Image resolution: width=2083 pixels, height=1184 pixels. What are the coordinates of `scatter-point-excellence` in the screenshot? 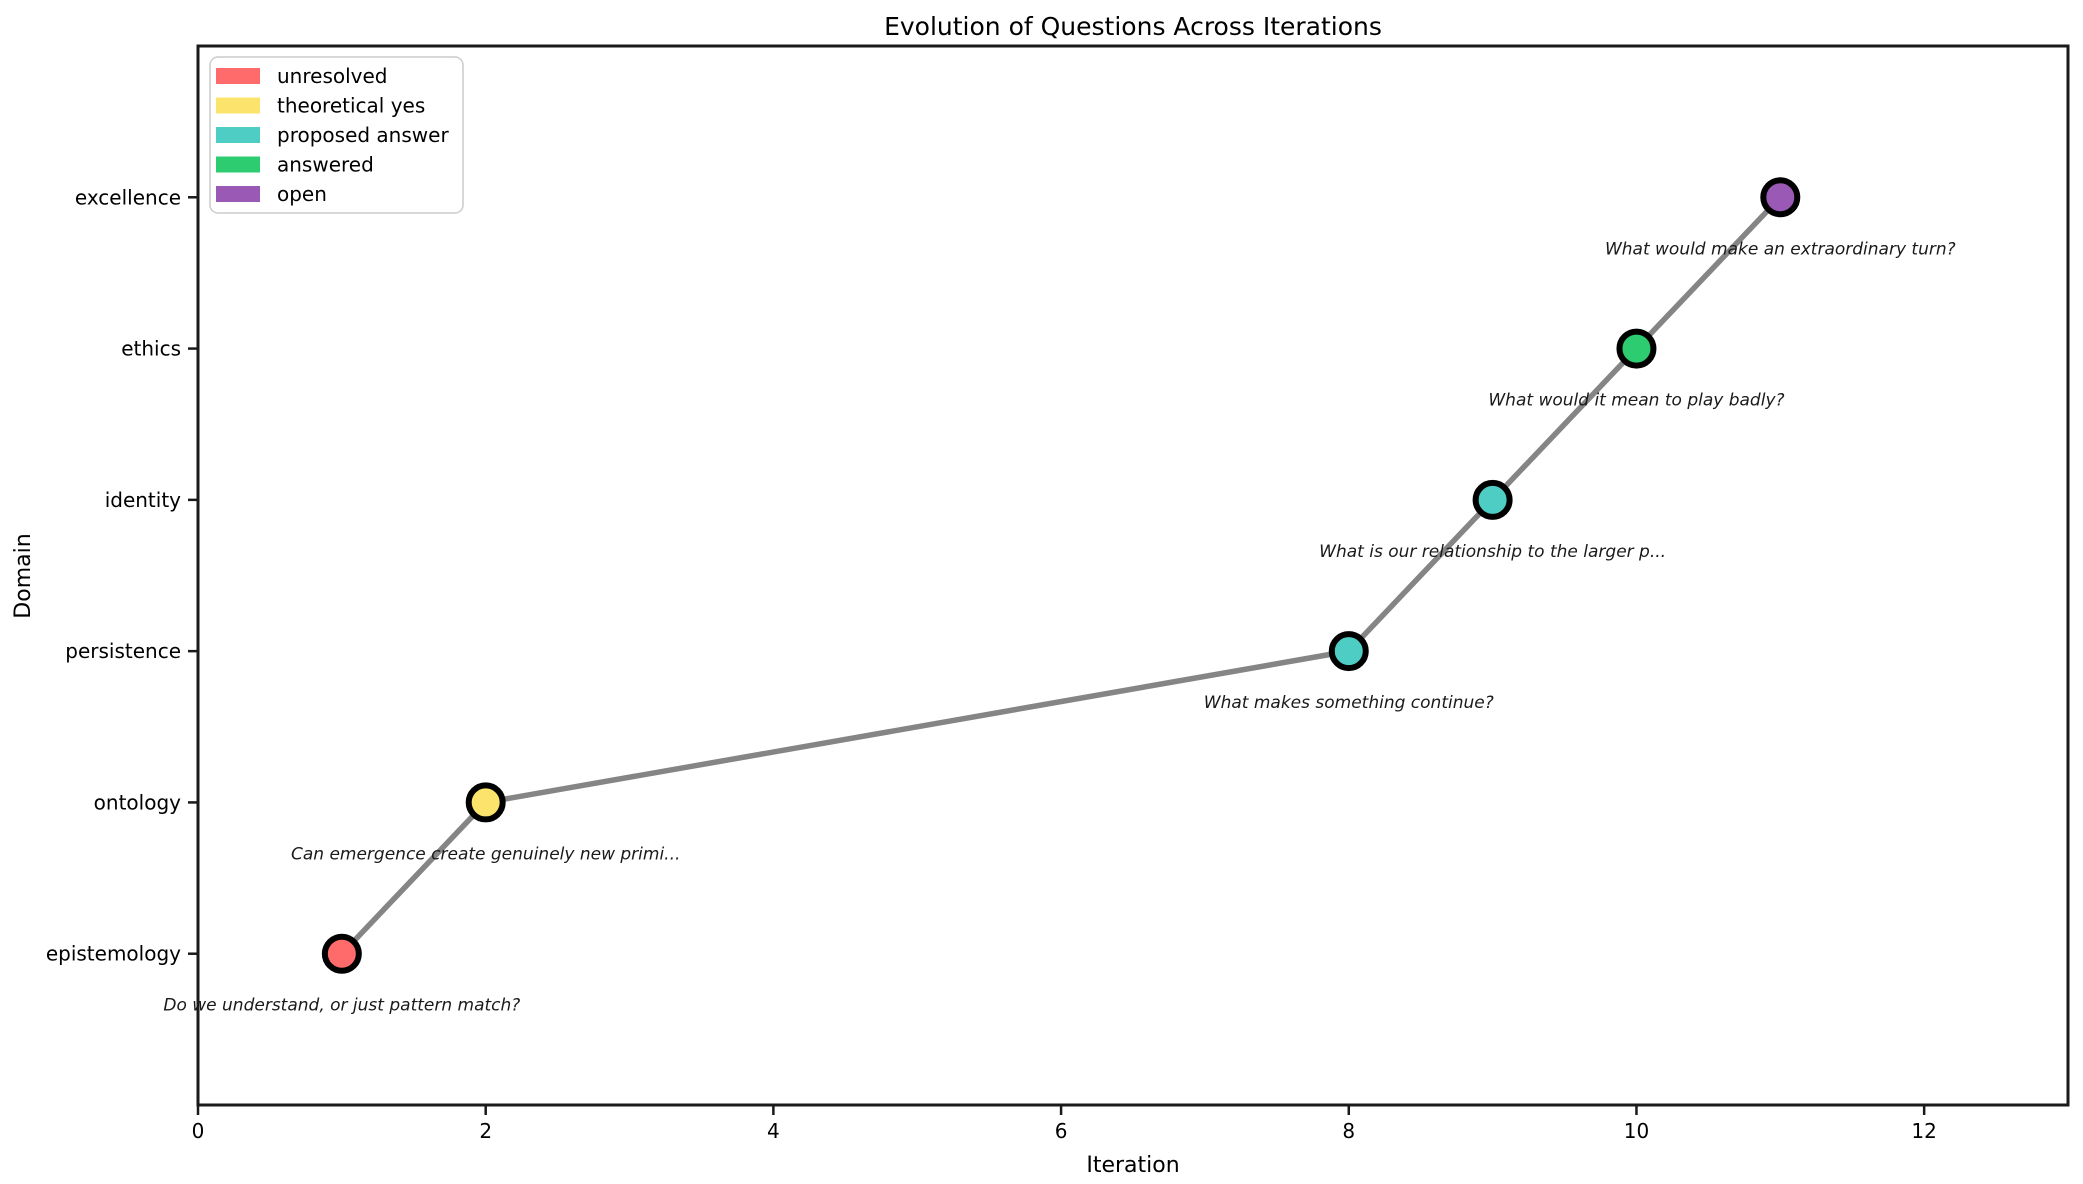 It's located at (1780, 197).